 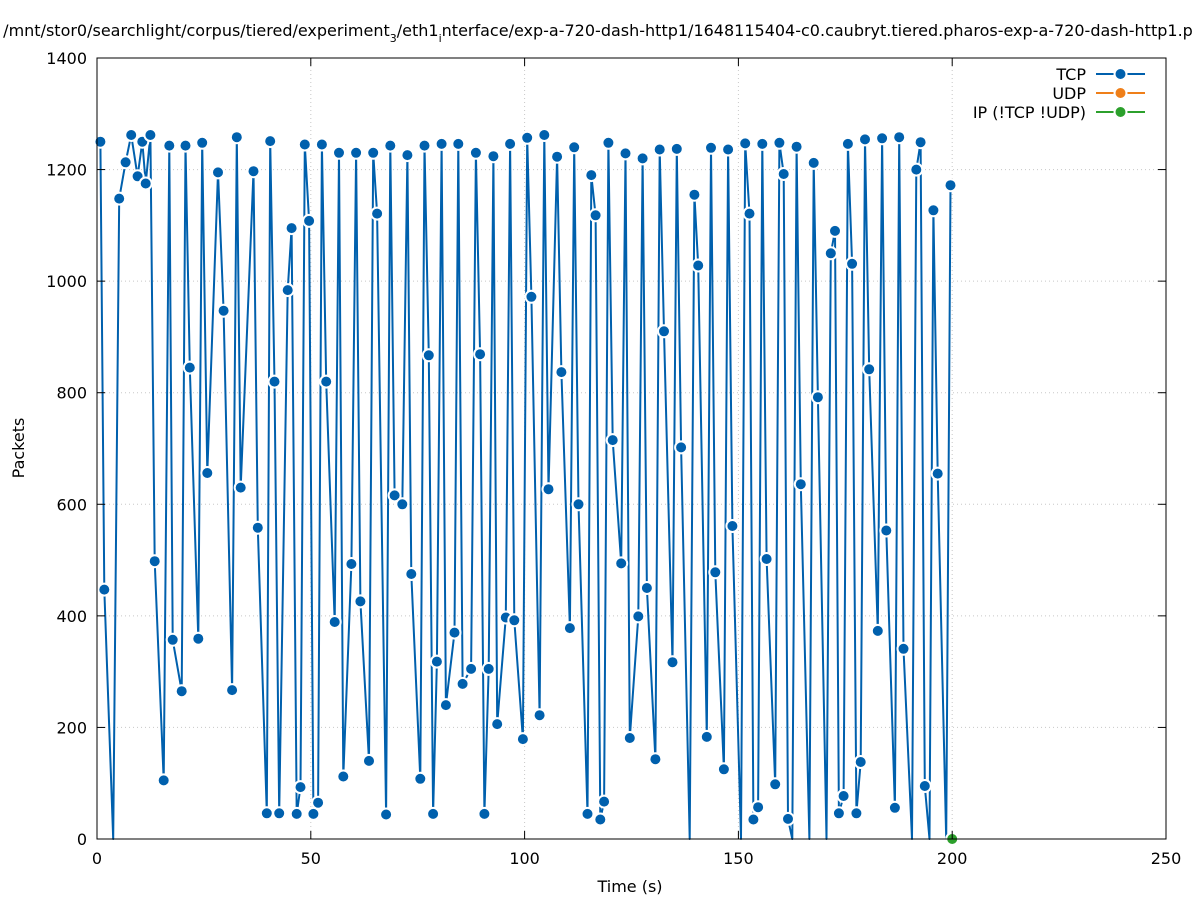 I want to click on x-axis-label: Time (s), so click(x=629, y=886).